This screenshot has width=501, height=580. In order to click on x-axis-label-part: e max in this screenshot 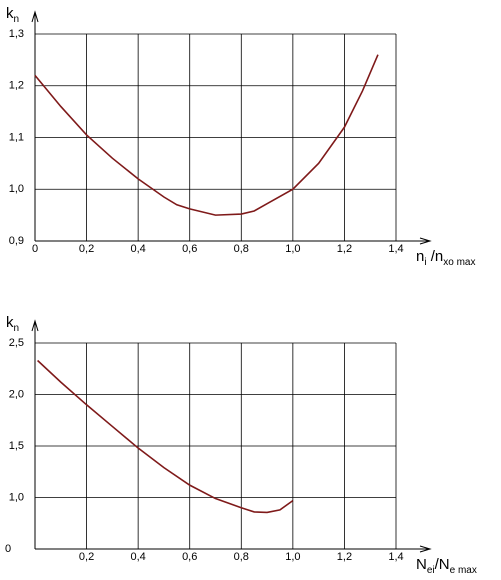, I will do `click(463, 570)`.